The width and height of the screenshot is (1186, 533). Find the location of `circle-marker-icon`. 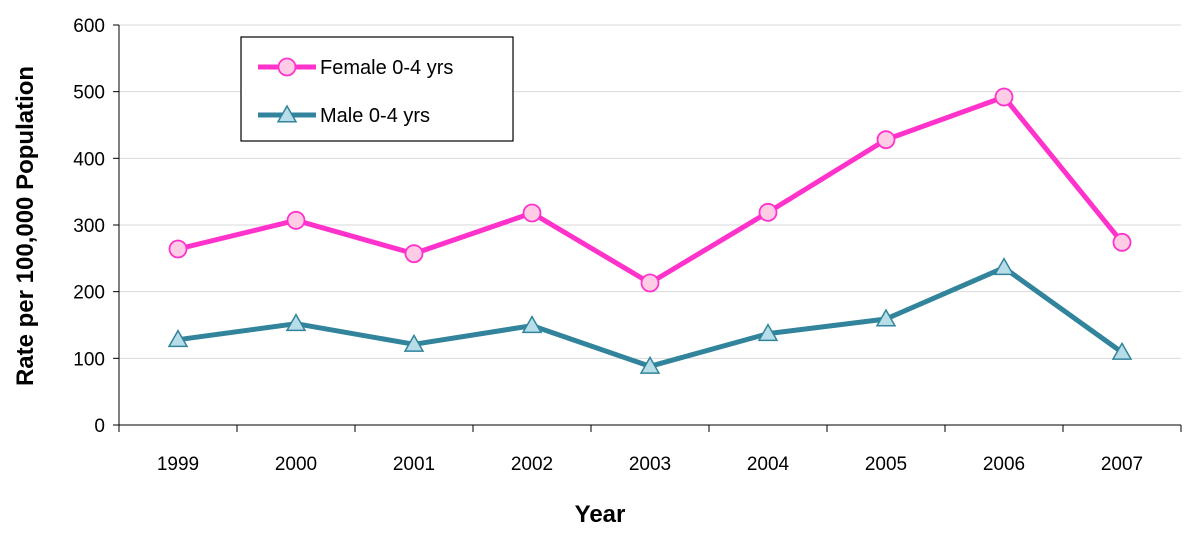

circle-marker-icon is located at coordinates (287, 67).